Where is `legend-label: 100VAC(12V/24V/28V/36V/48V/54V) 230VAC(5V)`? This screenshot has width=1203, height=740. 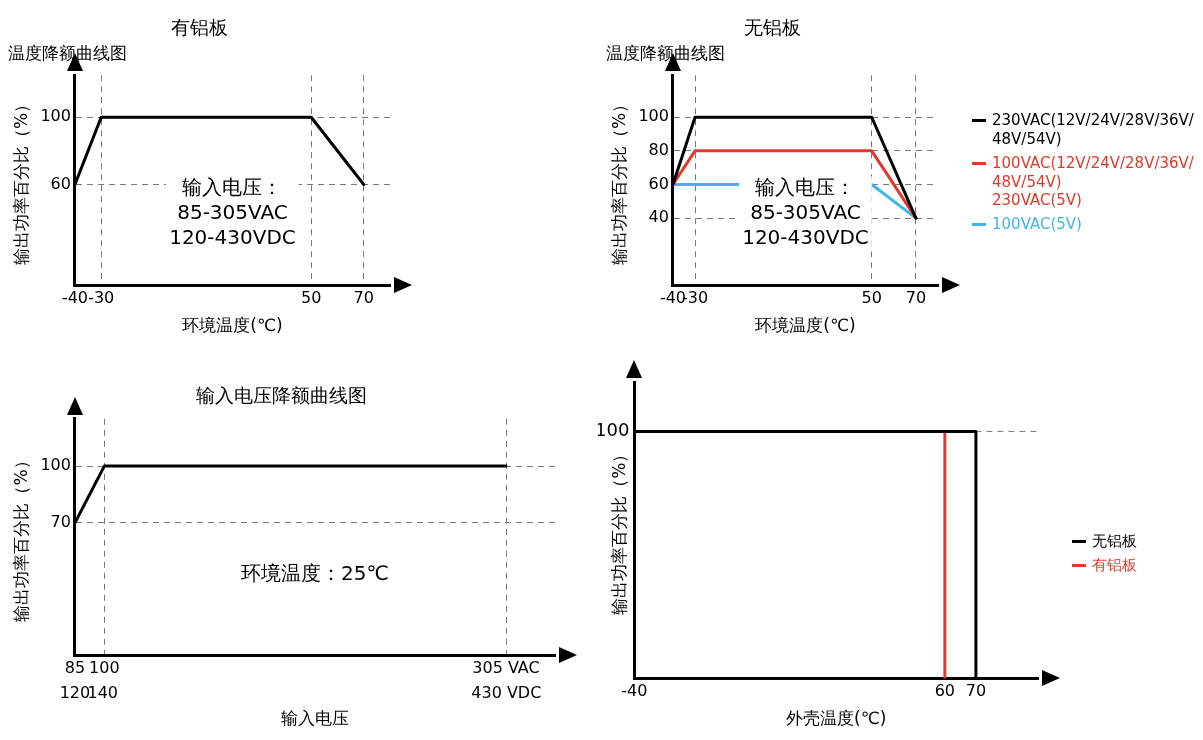 legend-label: 100VAC(12V/24V/28V/36V/48V/54V) 230VAC(5V) is located at coordinates (1093, 181).